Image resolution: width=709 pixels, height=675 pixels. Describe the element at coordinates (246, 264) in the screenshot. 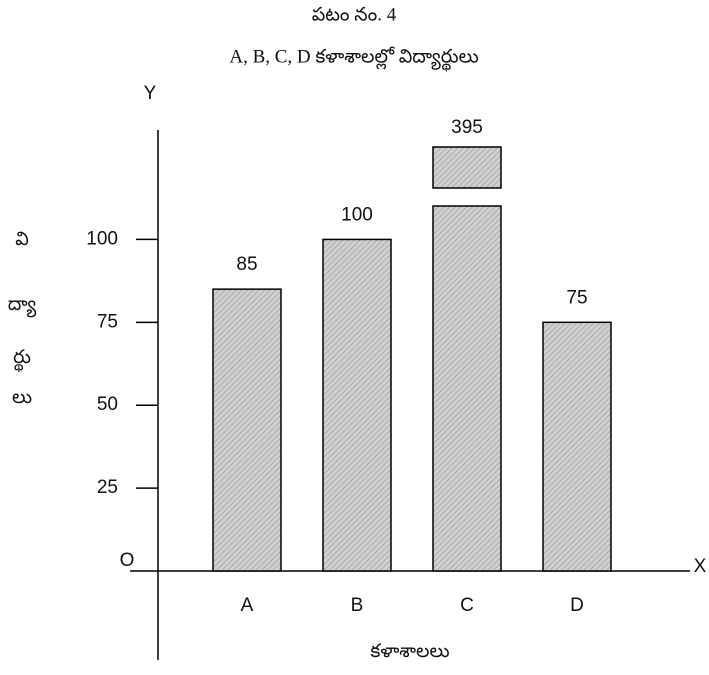

I see `value-label: 85` at that location.